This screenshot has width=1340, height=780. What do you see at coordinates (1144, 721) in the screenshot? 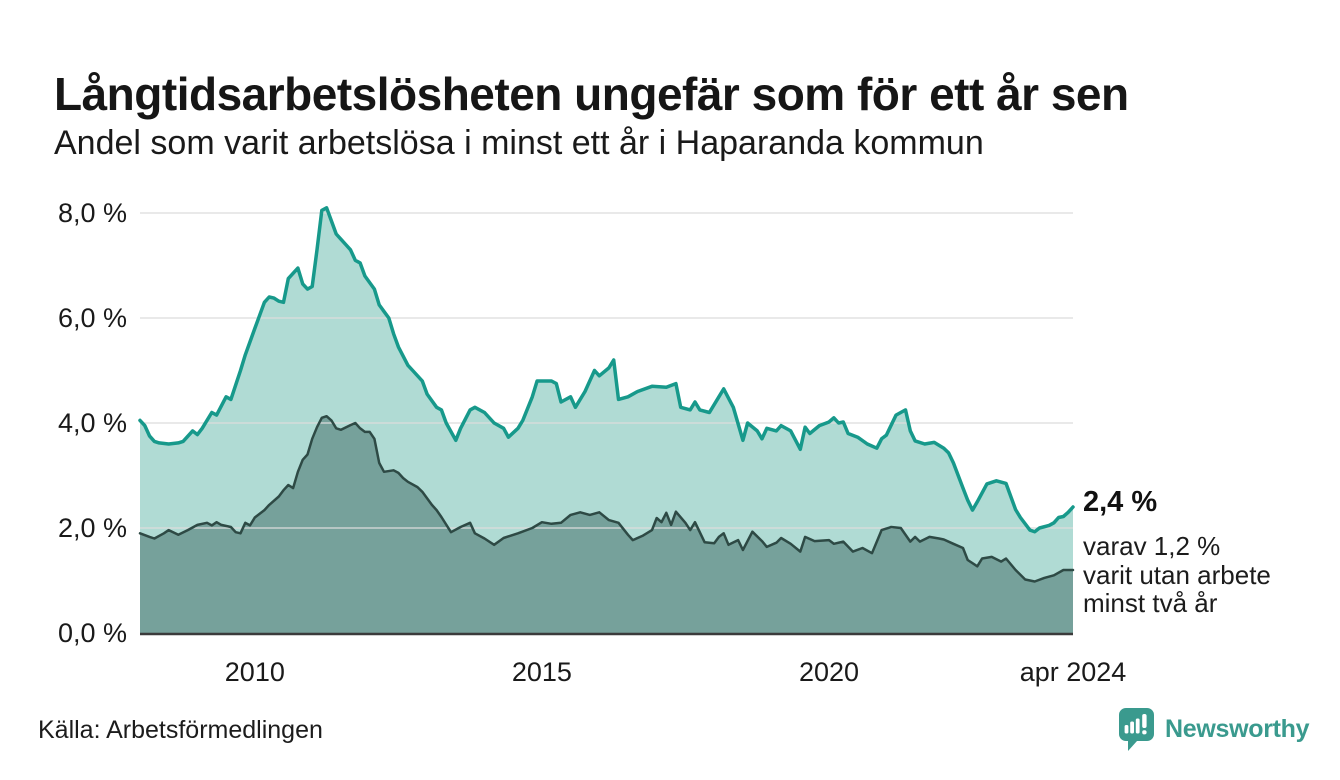
I see `logo-exclamation-bar` at bounding box center [1144, 721].